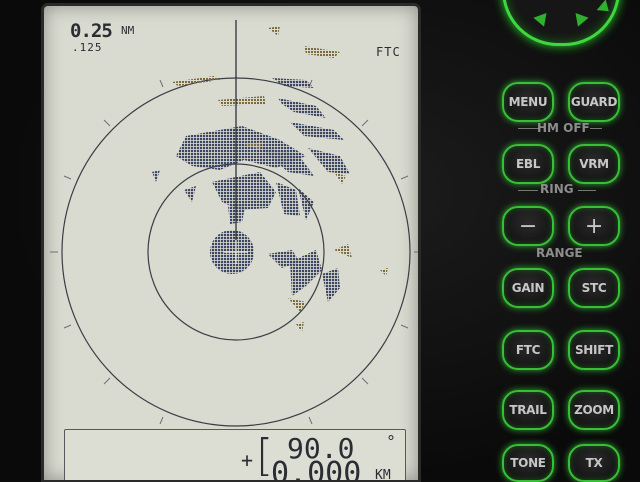 Image resolution: width=640 pixels, height=482 pixels. Describe the element at coordinates (580, 21) in the screenshot. I see `arrow-down-right-icon` at that location.